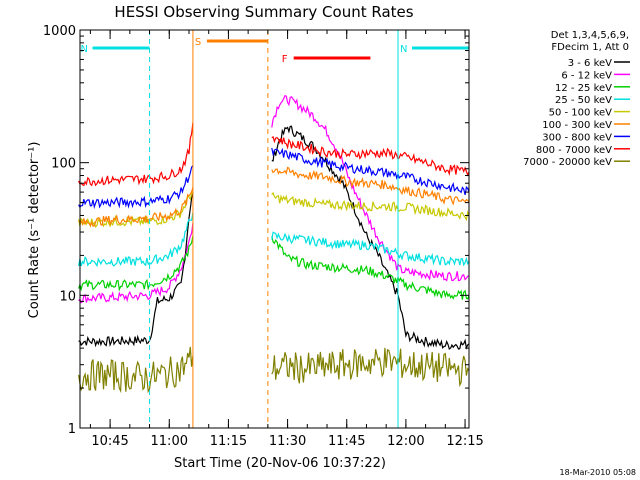 The image size is (640, 480). I want to click on x-tick-label: 11:45, so click(346, 441).